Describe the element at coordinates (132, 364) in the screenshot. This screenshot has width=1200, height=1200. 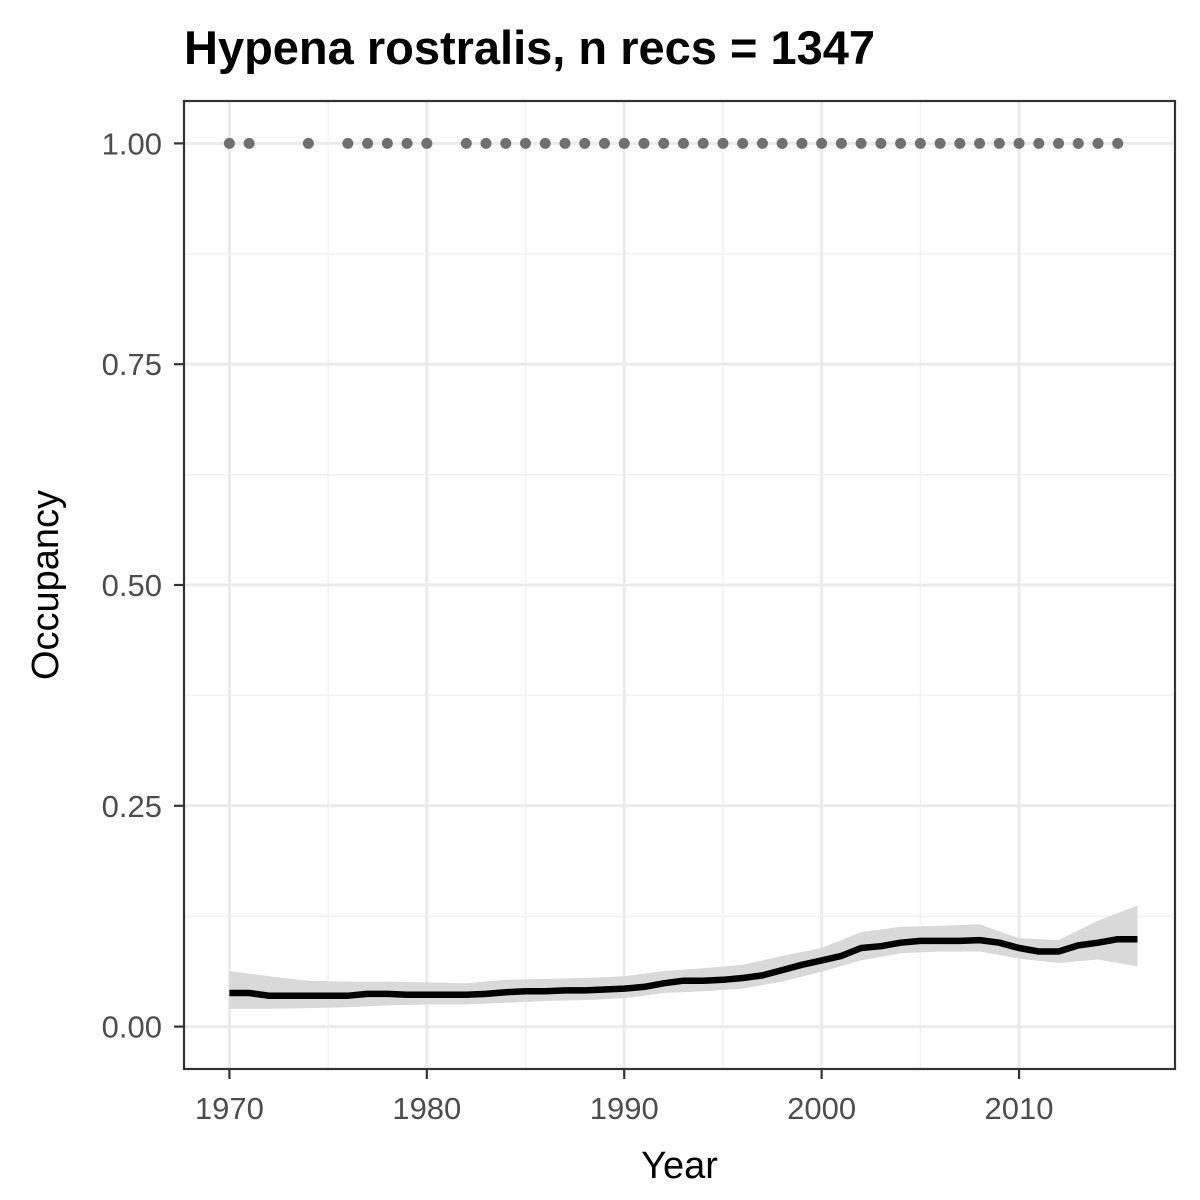
I see `y-tick-label: 0.75` at that location.